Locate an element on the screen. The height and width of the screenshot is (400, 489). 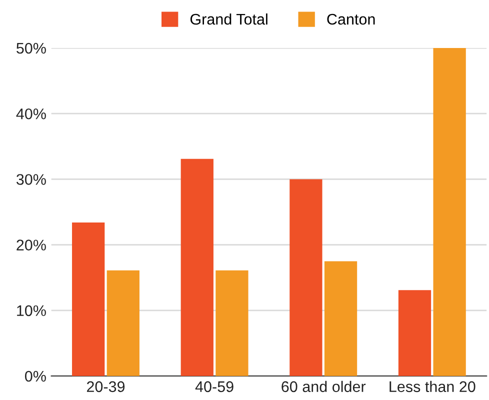
legend-label: Canton is located at coordinates (351, 19).